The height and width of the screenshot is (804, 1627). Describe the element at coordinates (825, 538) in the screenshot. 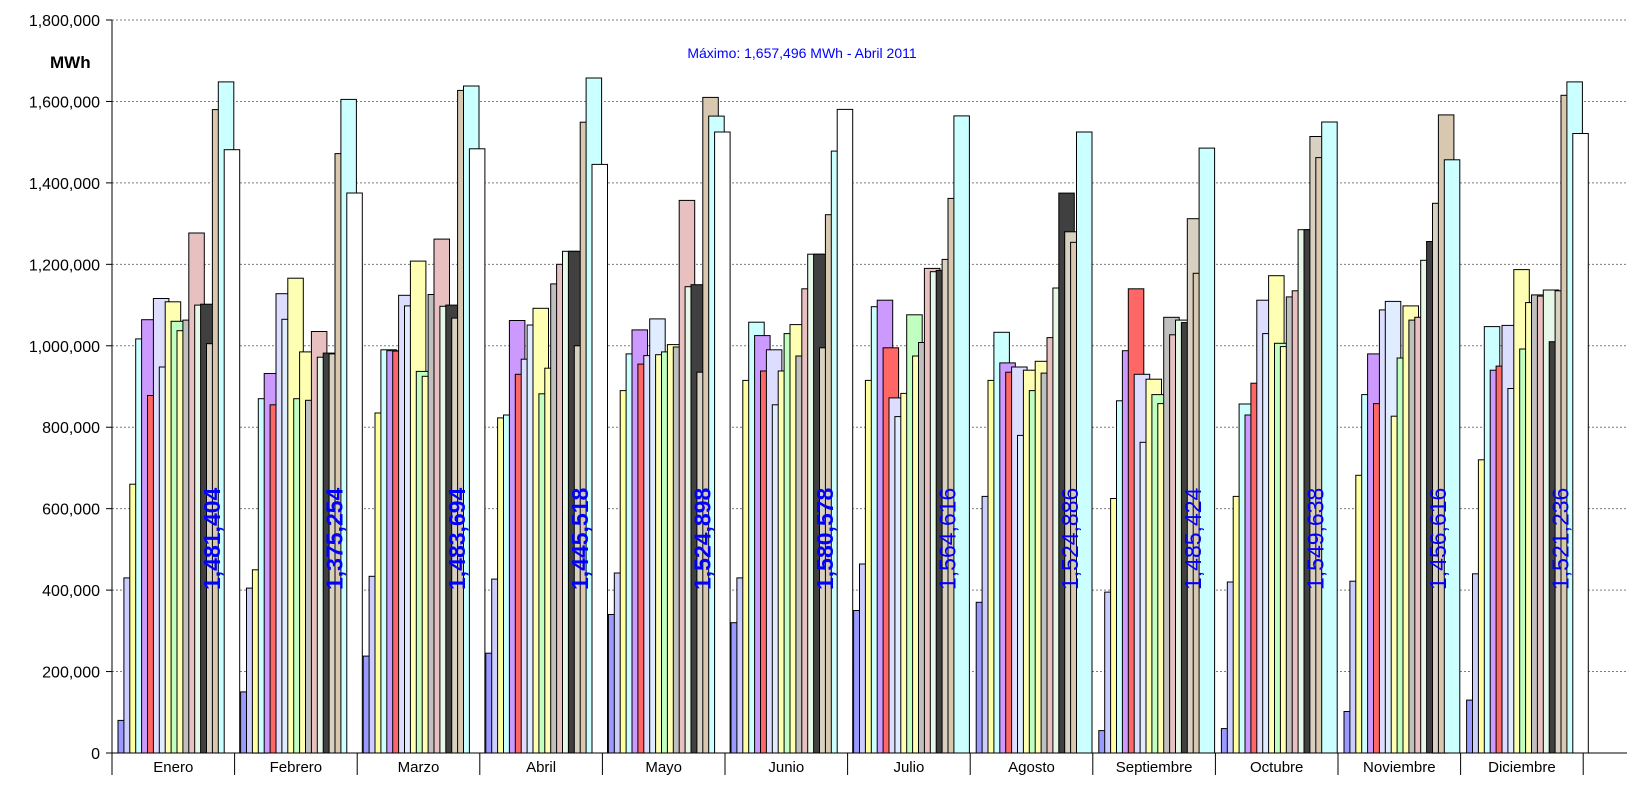

I see `data-label: 1,580,578` at that location.